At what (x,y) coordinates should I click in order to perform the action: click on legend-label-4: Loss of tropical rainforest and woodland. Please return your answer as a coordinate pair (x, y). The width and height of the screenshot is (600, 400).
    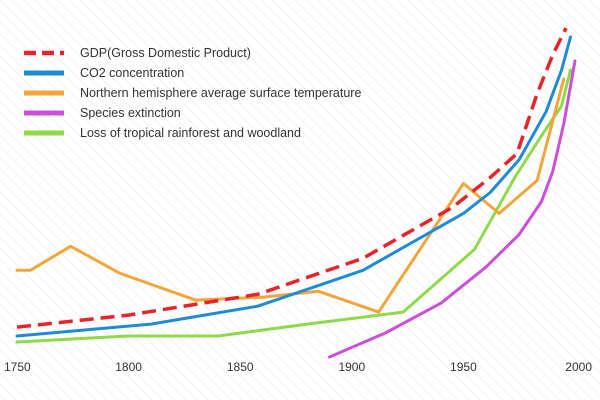
    Looking at the image, I should click on (190, 133).